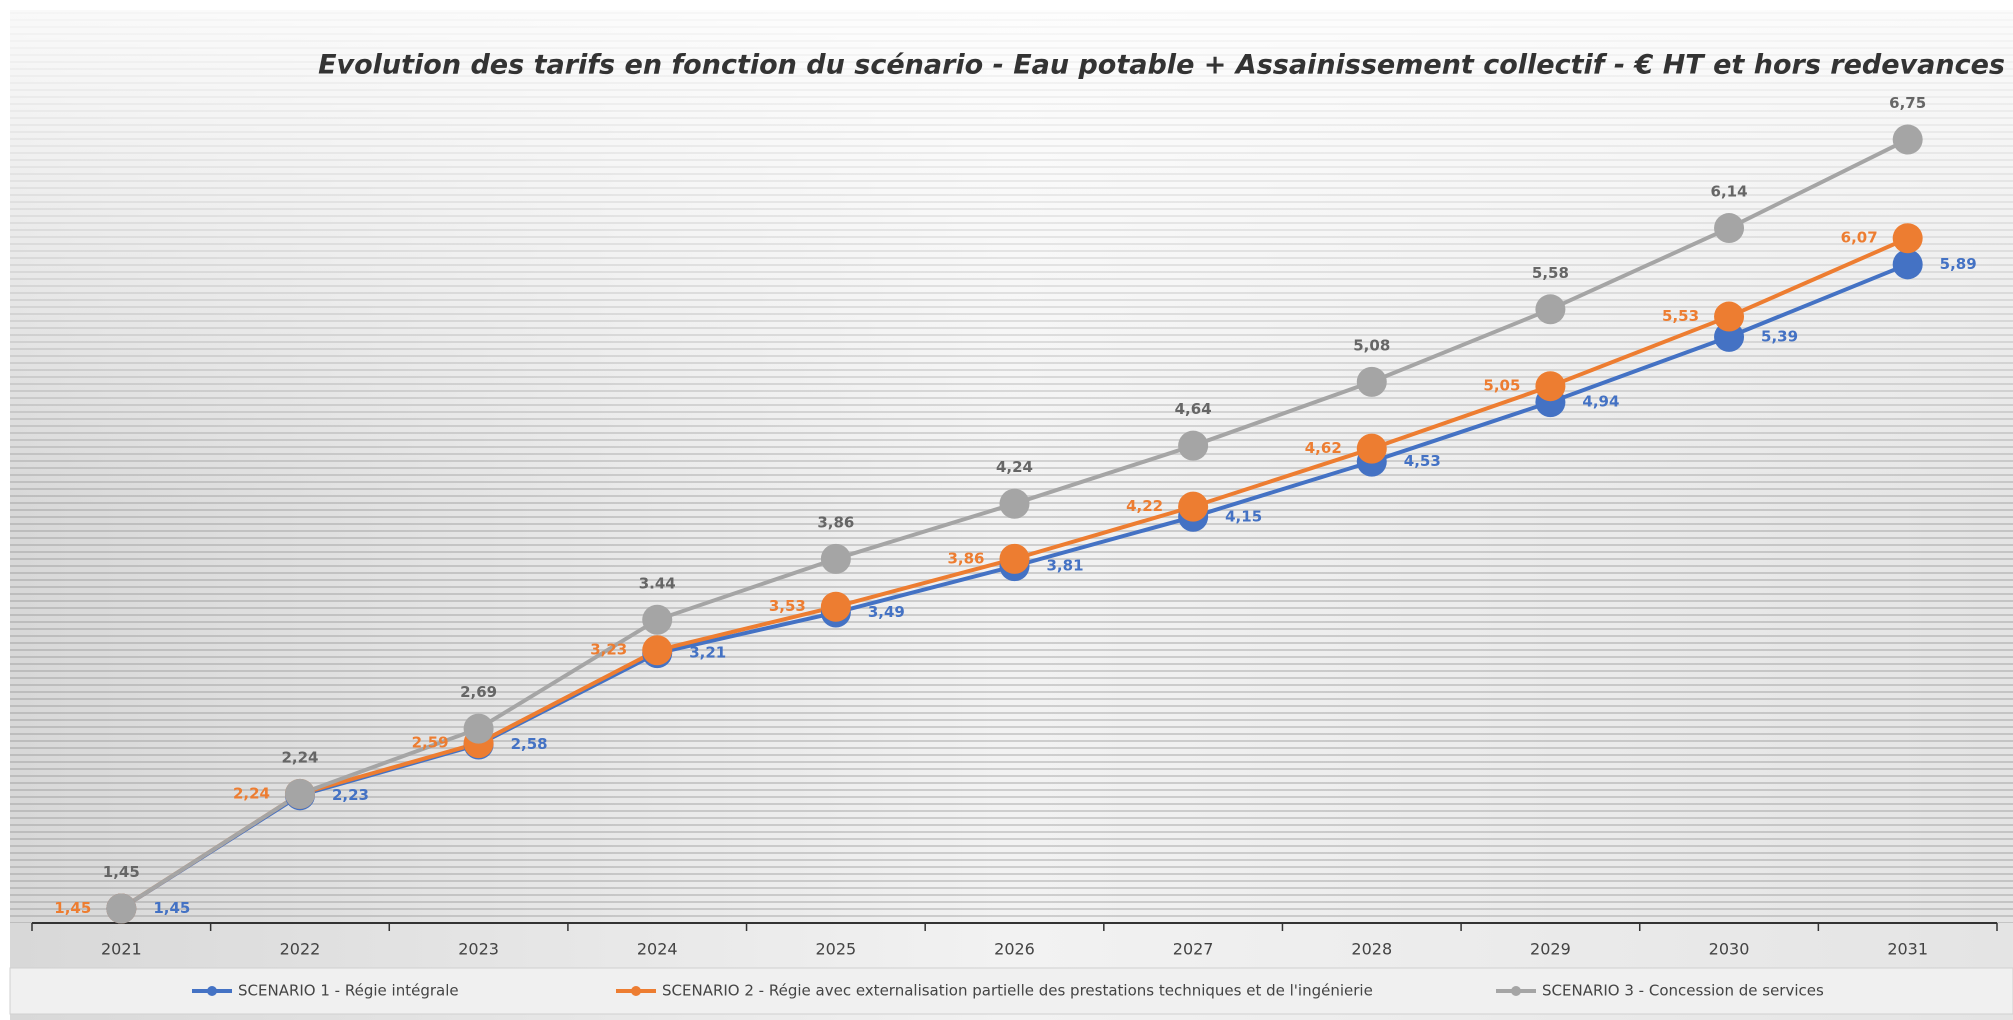 This screenshot has width=2013, height=1020. I want to click on data-label: 6,75, so click(1907, 103).